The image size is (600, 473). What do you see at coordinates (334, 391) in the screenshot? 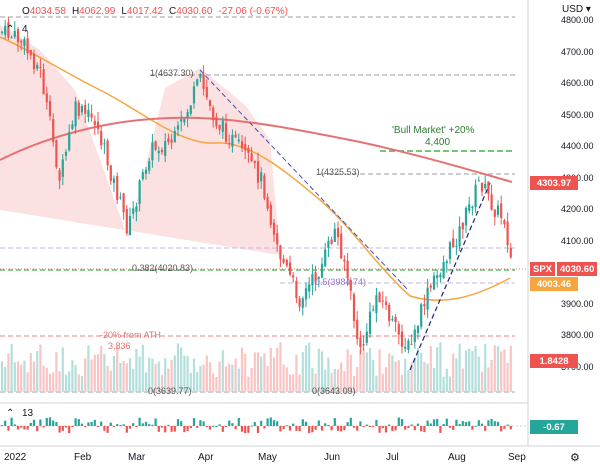
I see `fib-0b-label: 0(3643.09)` at bounding box center [334, 391].